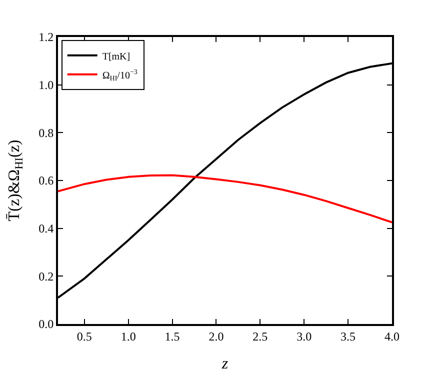  What do you see at coordinates (172, 336) in the screenshot?
I see `x-tick-label: 1.5` at bounding box center [172, 336].